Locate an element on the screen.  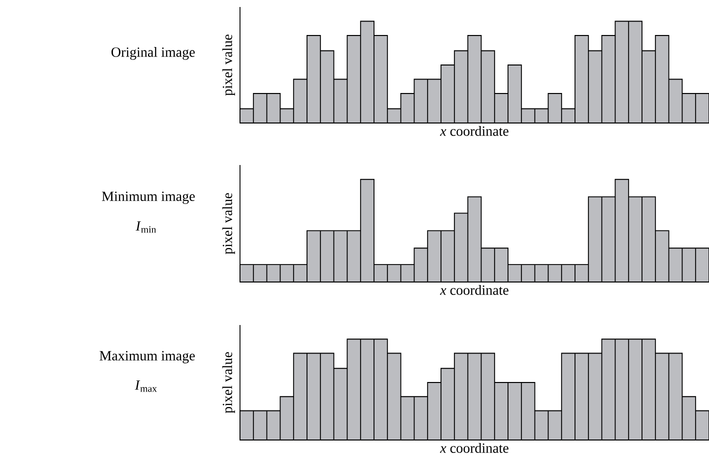
text: I$_{max}$ is located at coordinates (145, 386).